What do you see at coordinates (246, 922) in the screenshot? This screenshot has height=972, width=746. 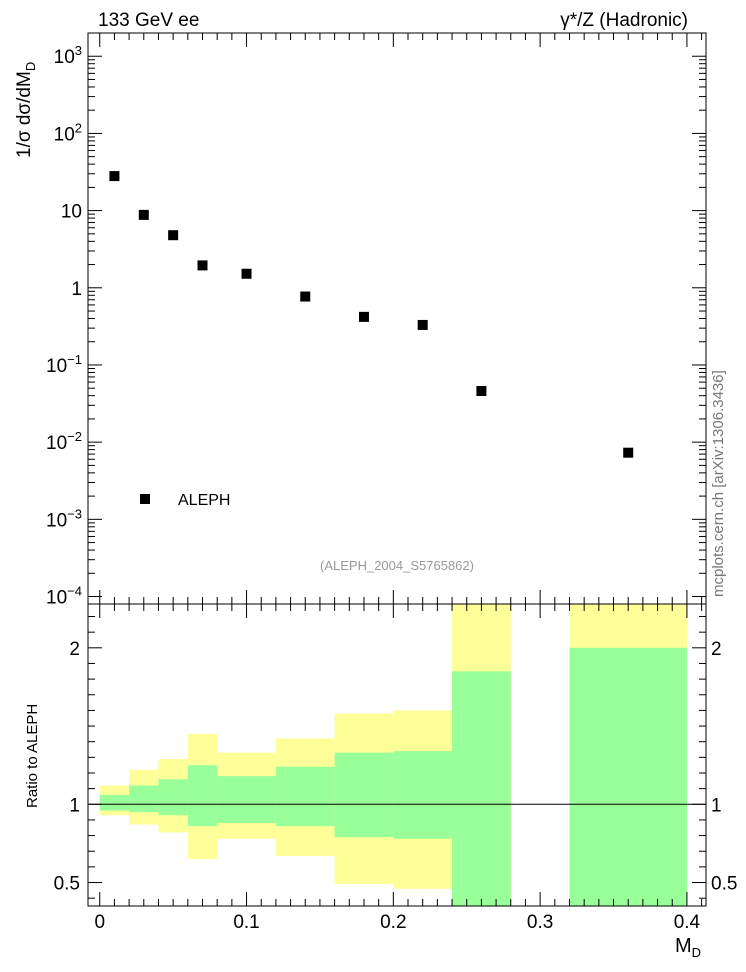 I see `x-tick-label: 0.1` at bounding box center [246, 922].